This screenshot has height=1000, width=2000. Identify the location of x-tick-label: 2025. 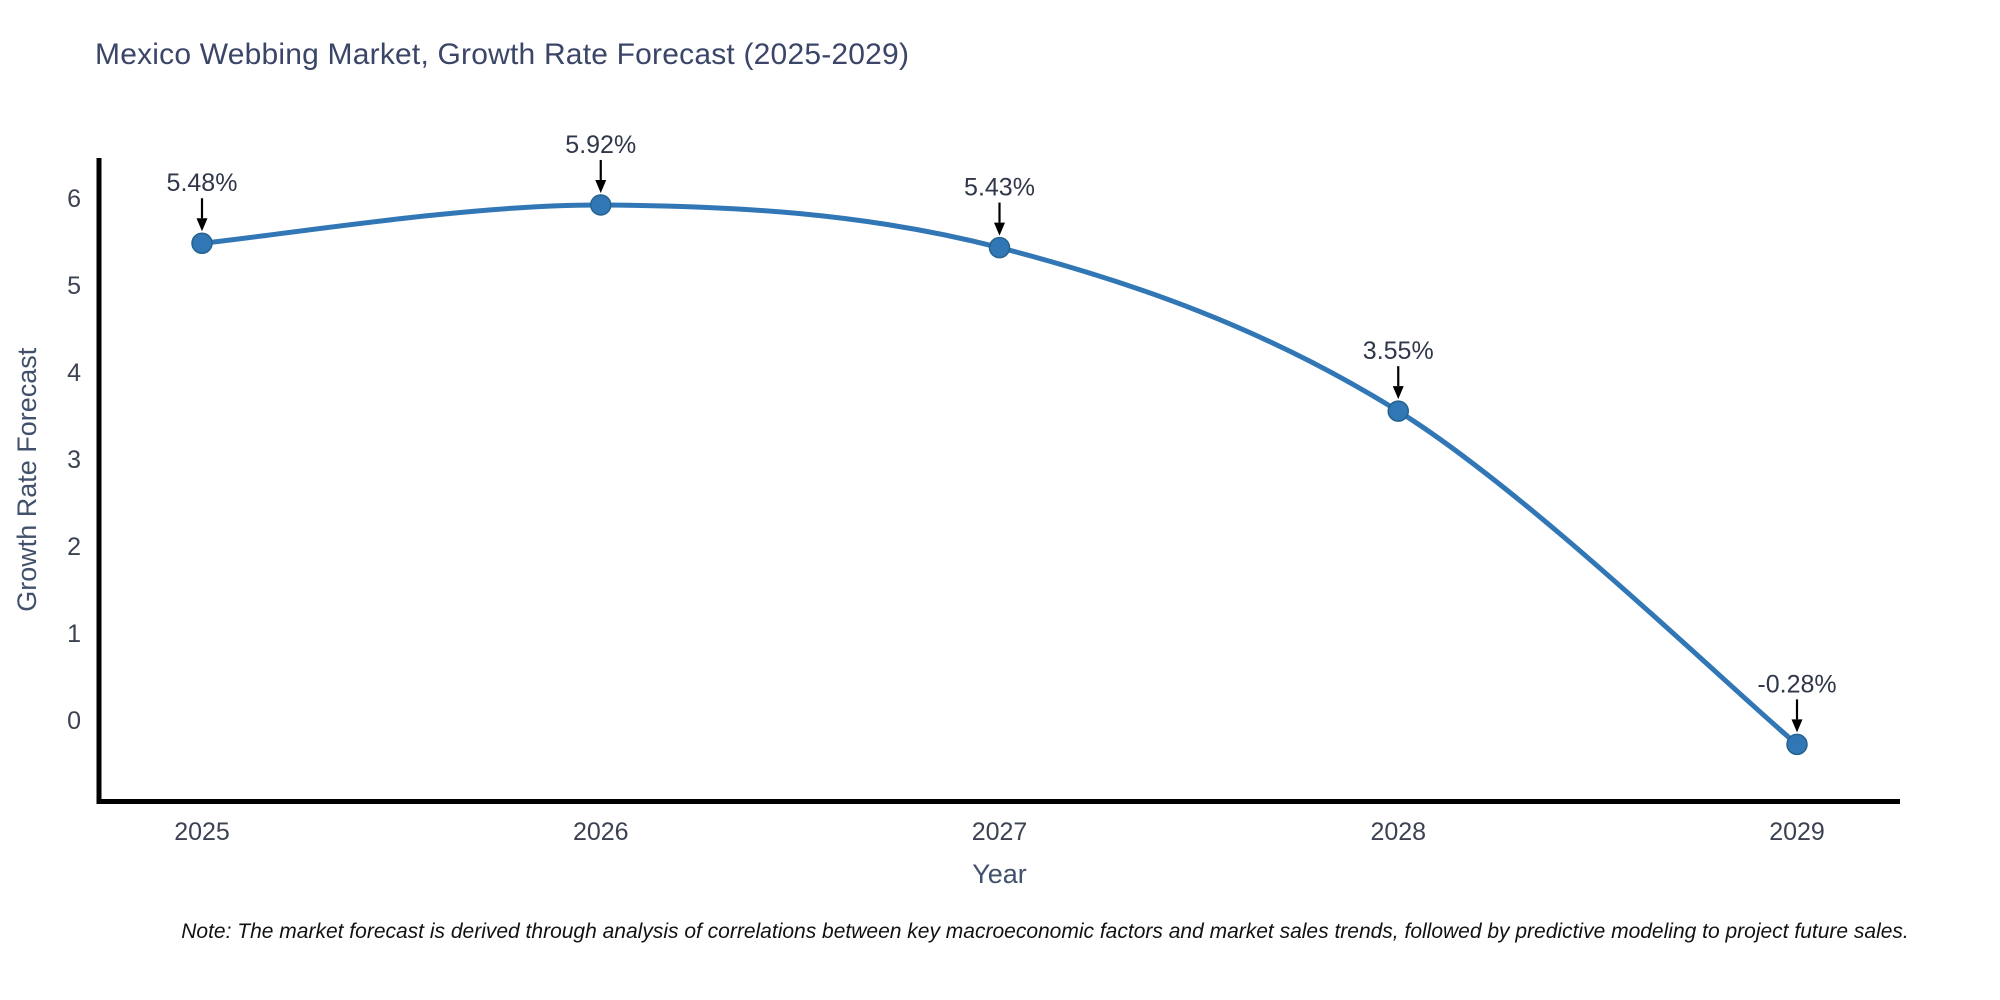
(202, 832).